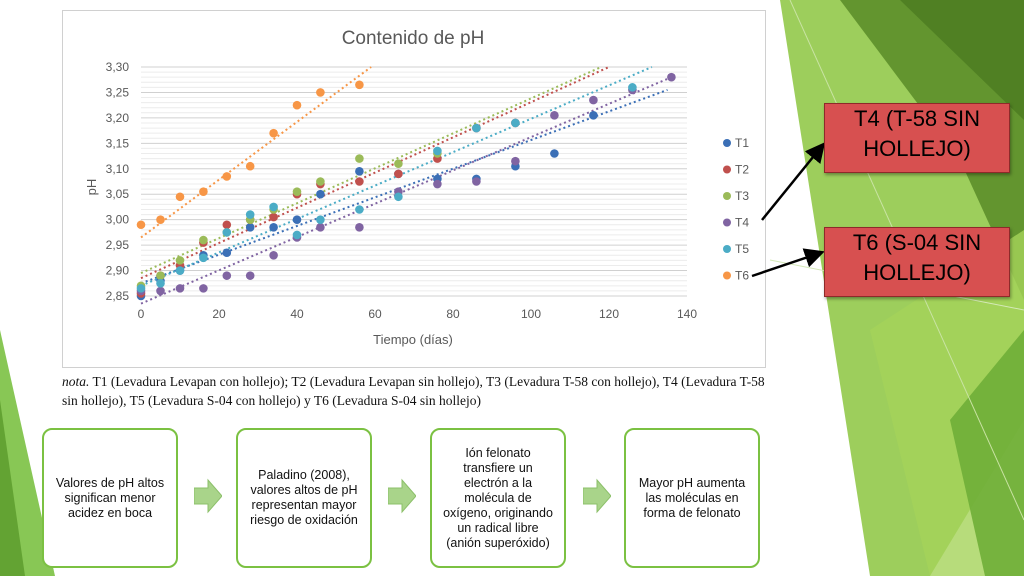 The image size is (1024, 576). Describe the element at coordinates (118, 245) in the screenshot. I see `y-tick-label: 2,95` at that location.